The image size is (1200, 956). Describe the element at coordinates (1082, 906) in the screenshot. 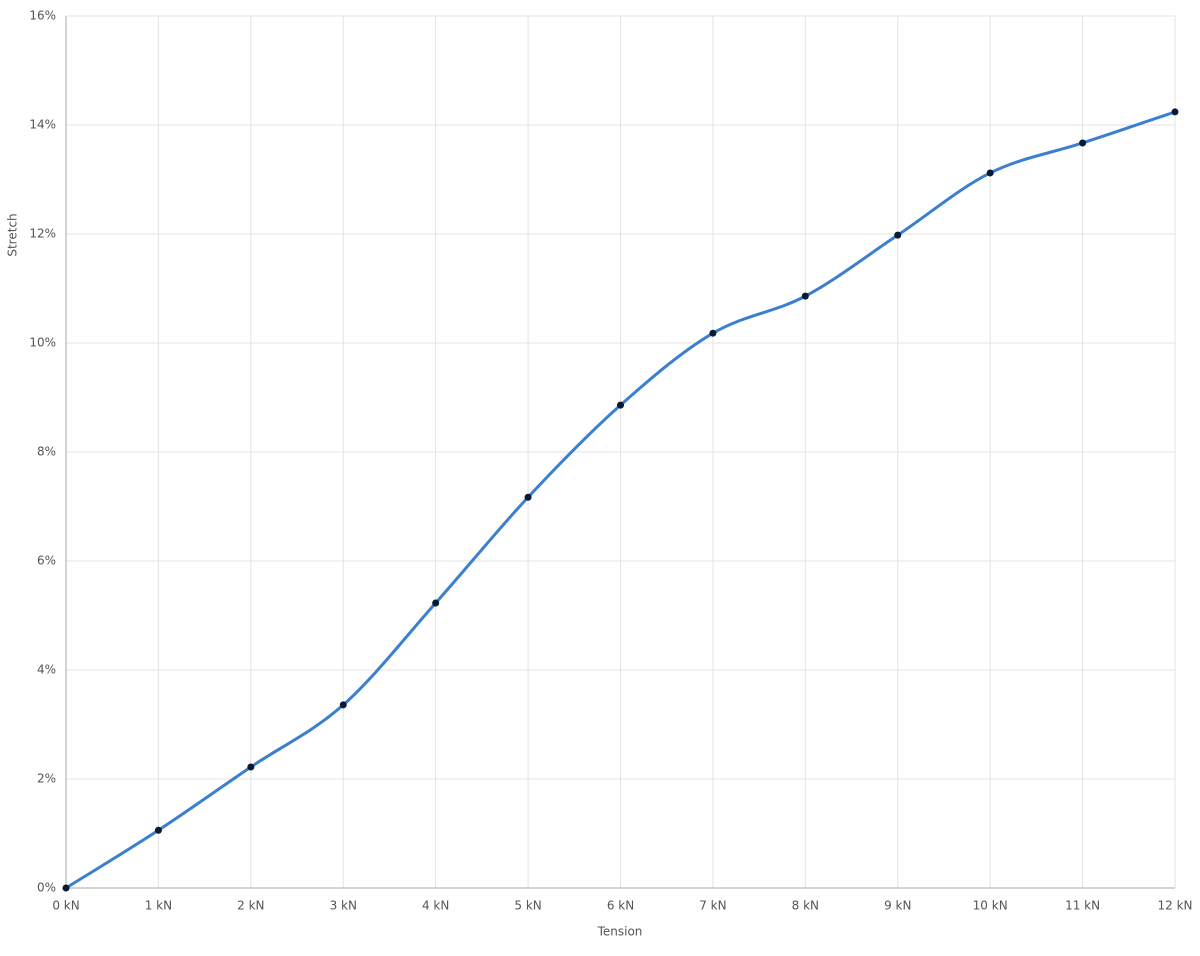

I see `x-tick-label: 11 kN` at that location.